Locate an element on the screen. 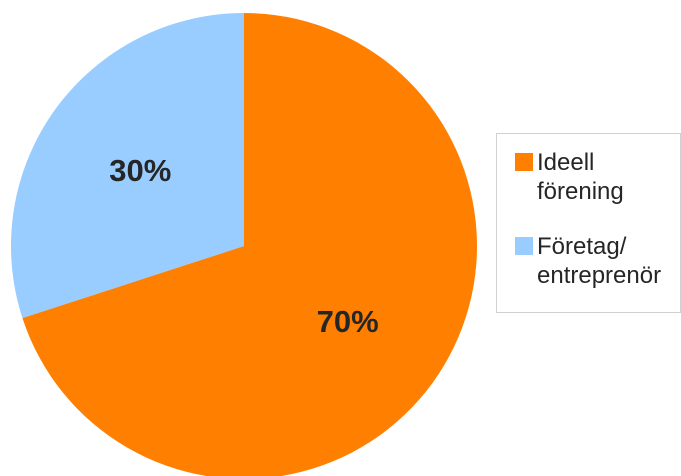  legend-swatch-ideell-forening is located at coordinates (524, 162).